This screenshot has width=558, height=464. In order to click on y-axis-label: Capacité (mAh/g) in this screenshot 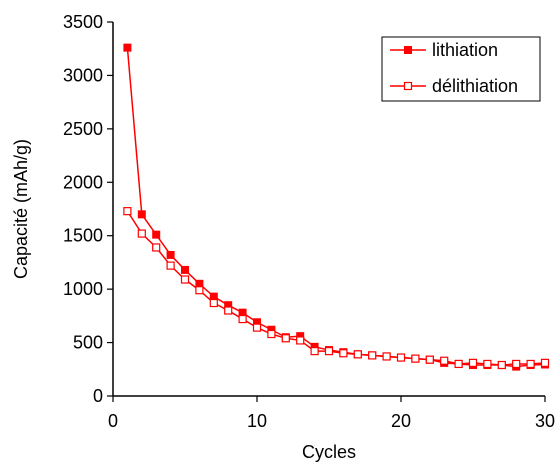, I will do `click(21, 209)`.